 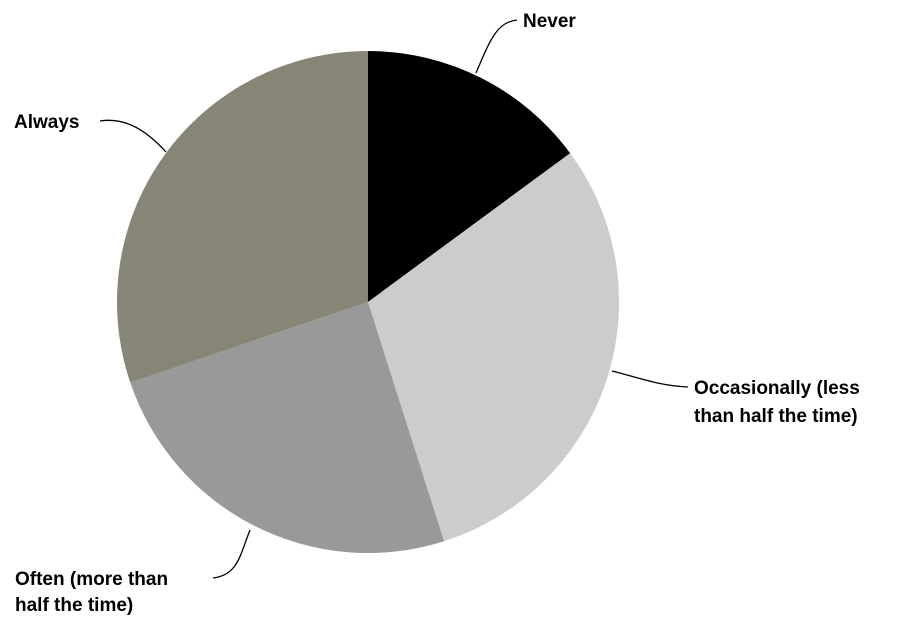 What do you see at coordinates (777, 388) in the screenshot?
I see `slice-label-occasionally-line-1: Occasionally (less` at bounding box center [777, 388].